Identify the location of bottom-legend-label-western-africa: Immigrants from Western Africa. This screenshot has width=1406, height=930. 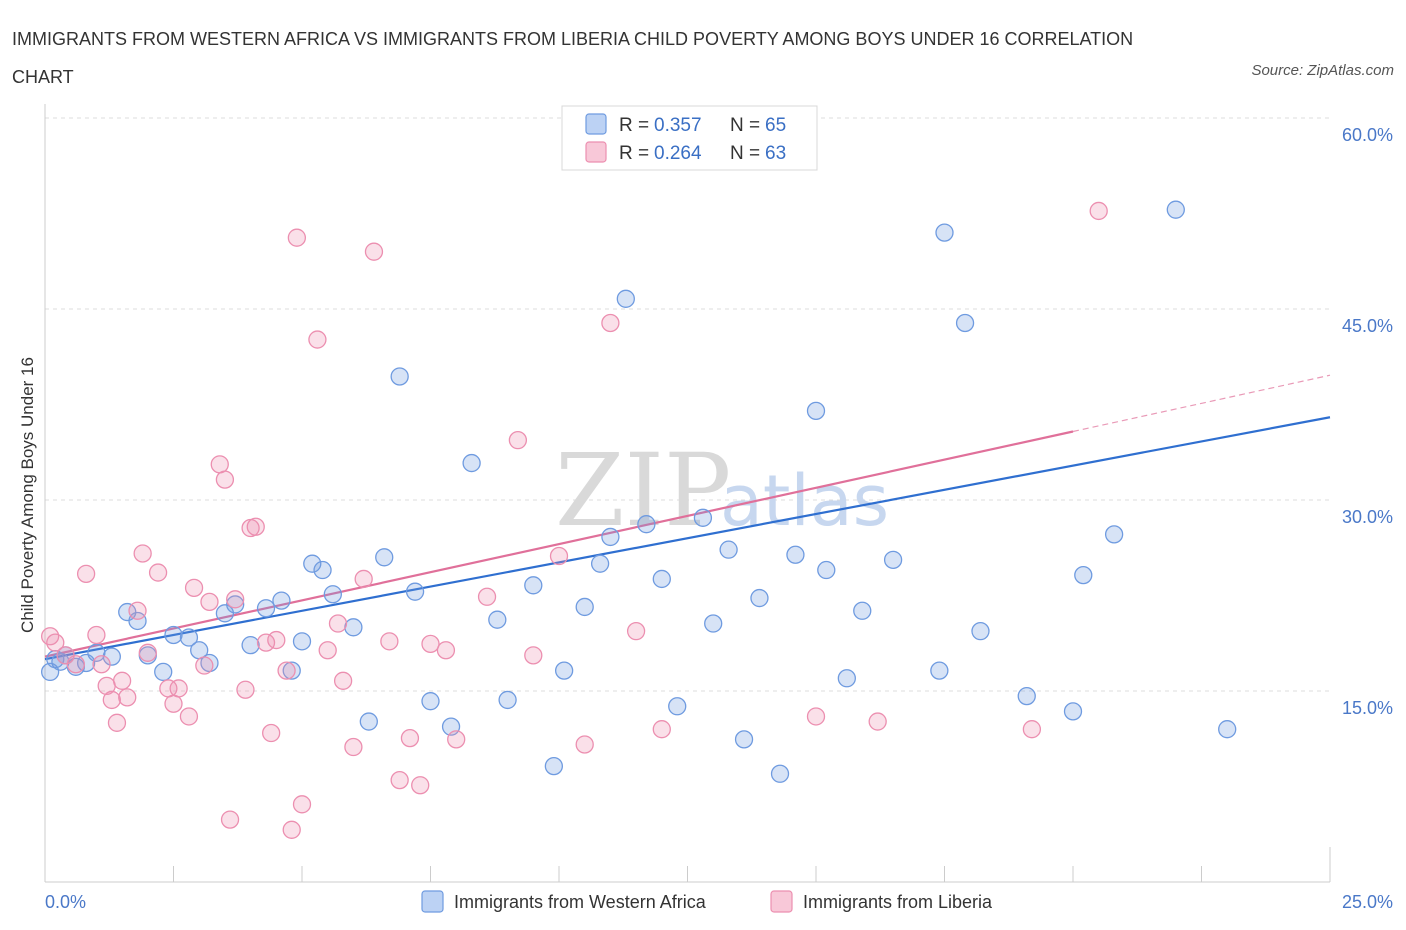
(580, 902).